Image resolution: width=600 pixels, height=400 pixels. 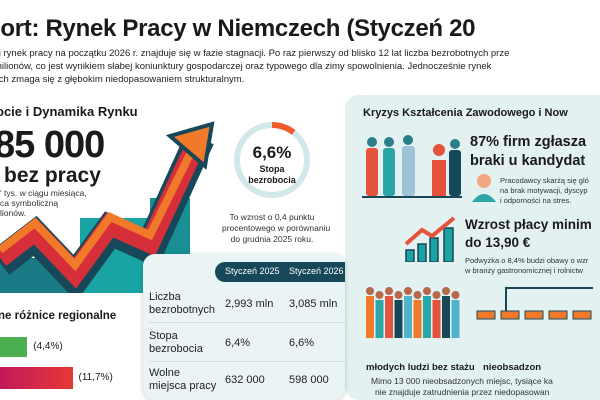 I want to click on row-label: Wolne miejsca pracy, so click(x=183, y=379).